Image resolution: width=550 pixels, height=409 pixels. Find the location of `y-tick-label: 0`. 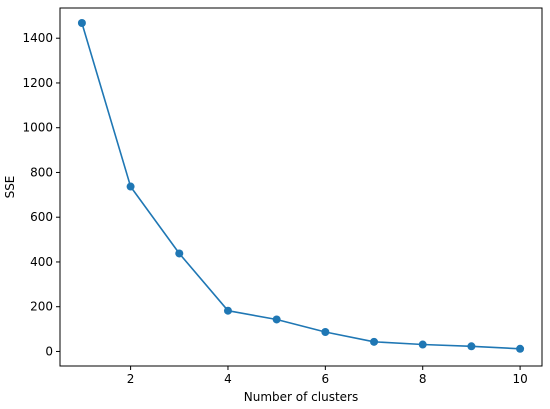

y-tick-label: 0 is located at coordinates (49, 351).